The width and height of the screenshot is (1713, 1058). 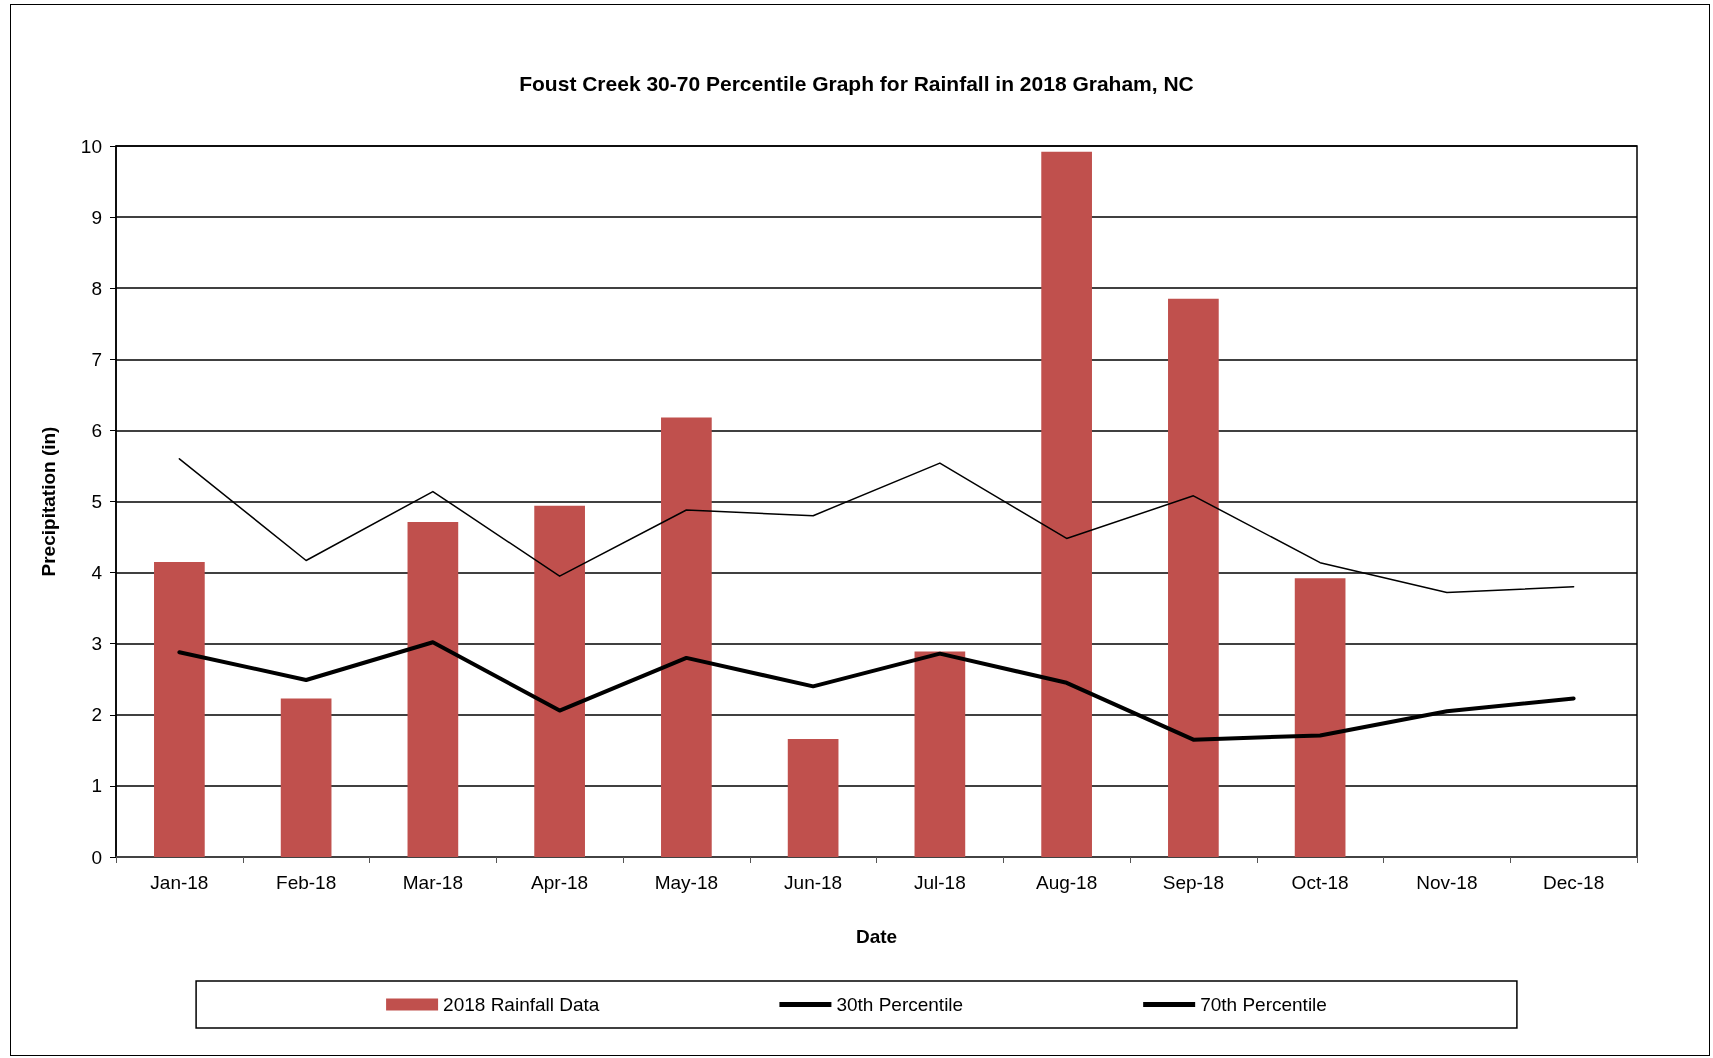 What do you see at coordinates (96, 288) in the screenshot?
I see `y-tick-label: 8` at bounding box center [96, 288].